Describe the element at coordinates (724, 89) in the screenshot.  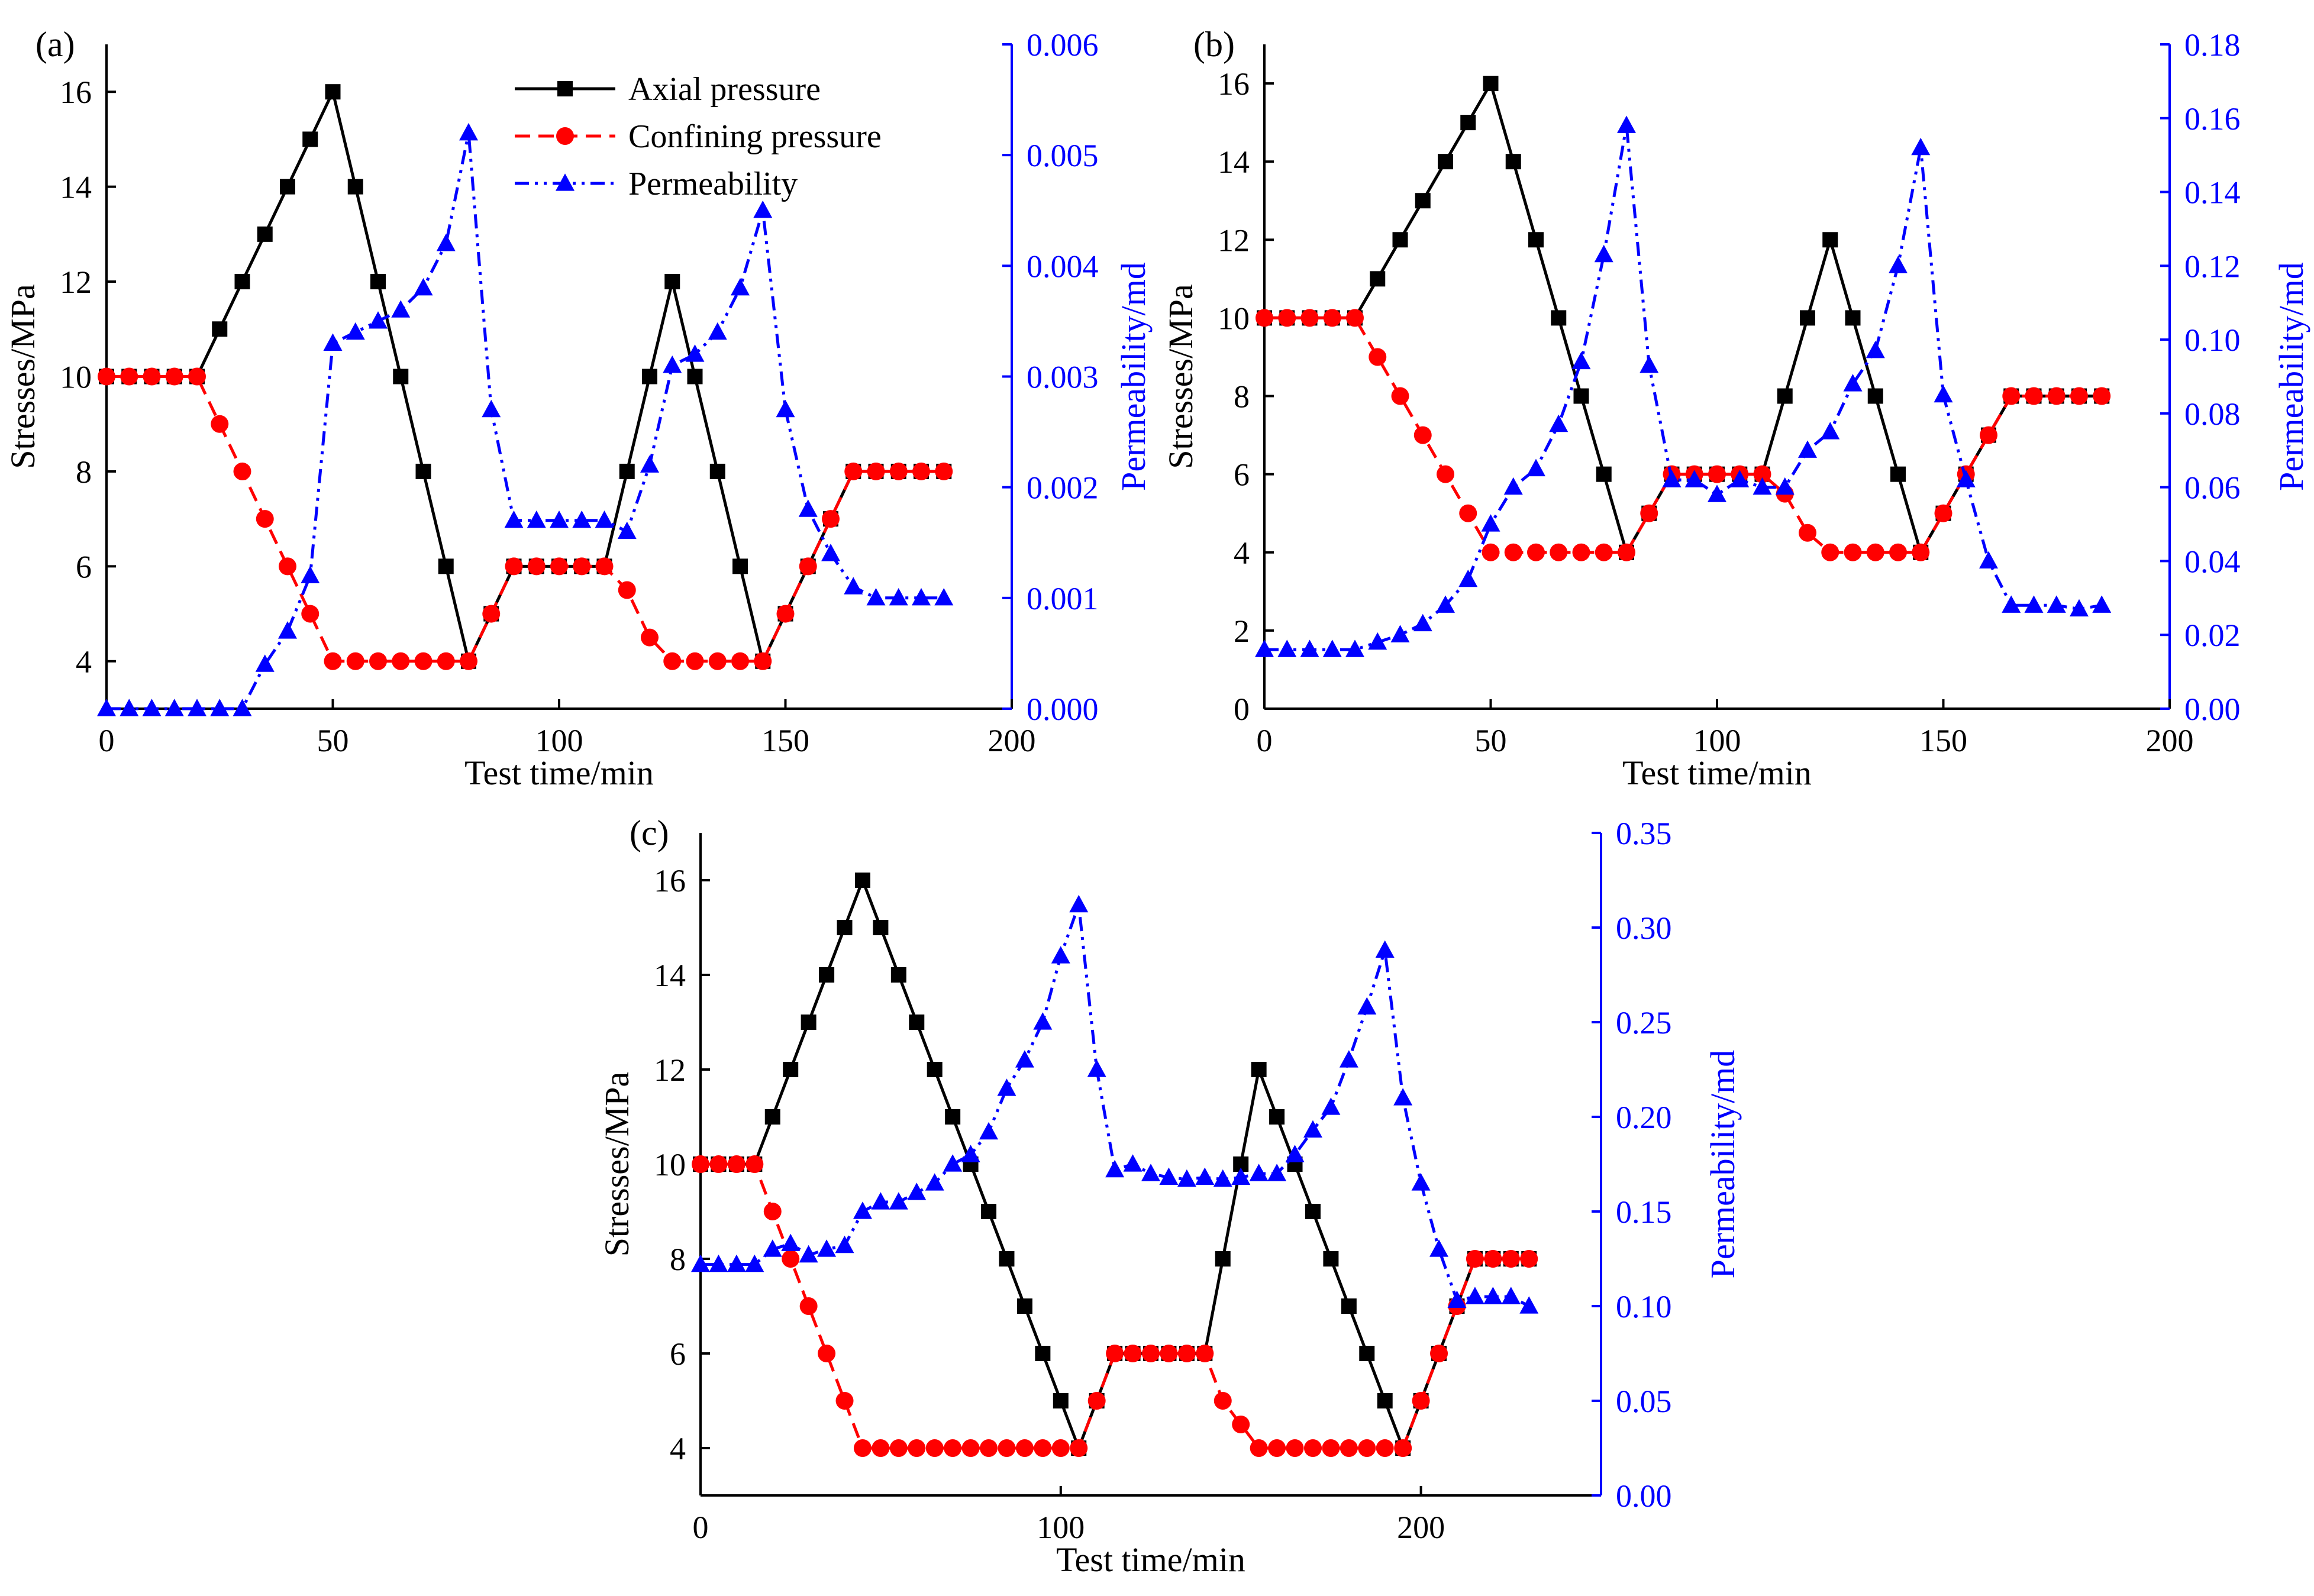
I see `legend-label-axial-pressure: Axial pressure` at that location.